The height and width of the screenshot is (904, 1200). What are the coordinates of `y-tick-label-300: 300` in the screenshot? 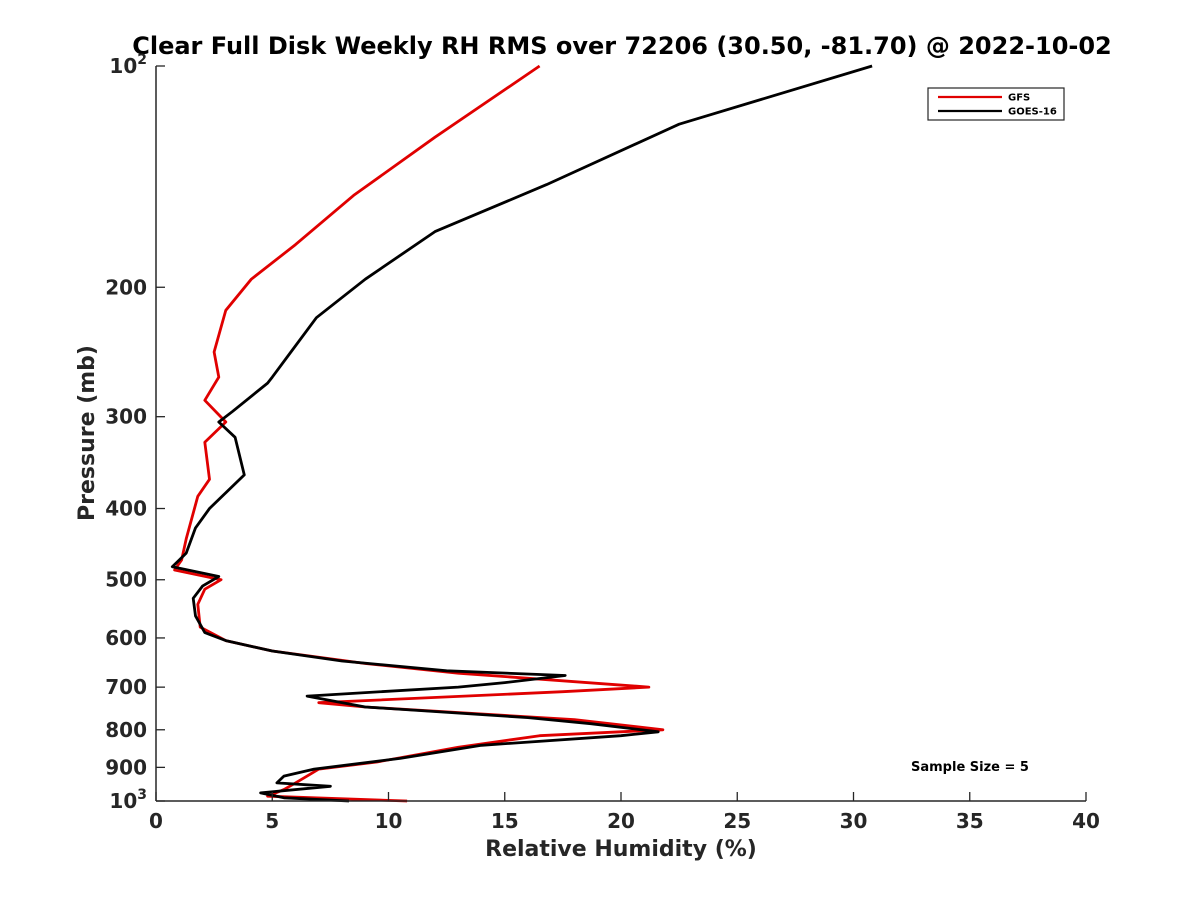 It's located at (126, 417).